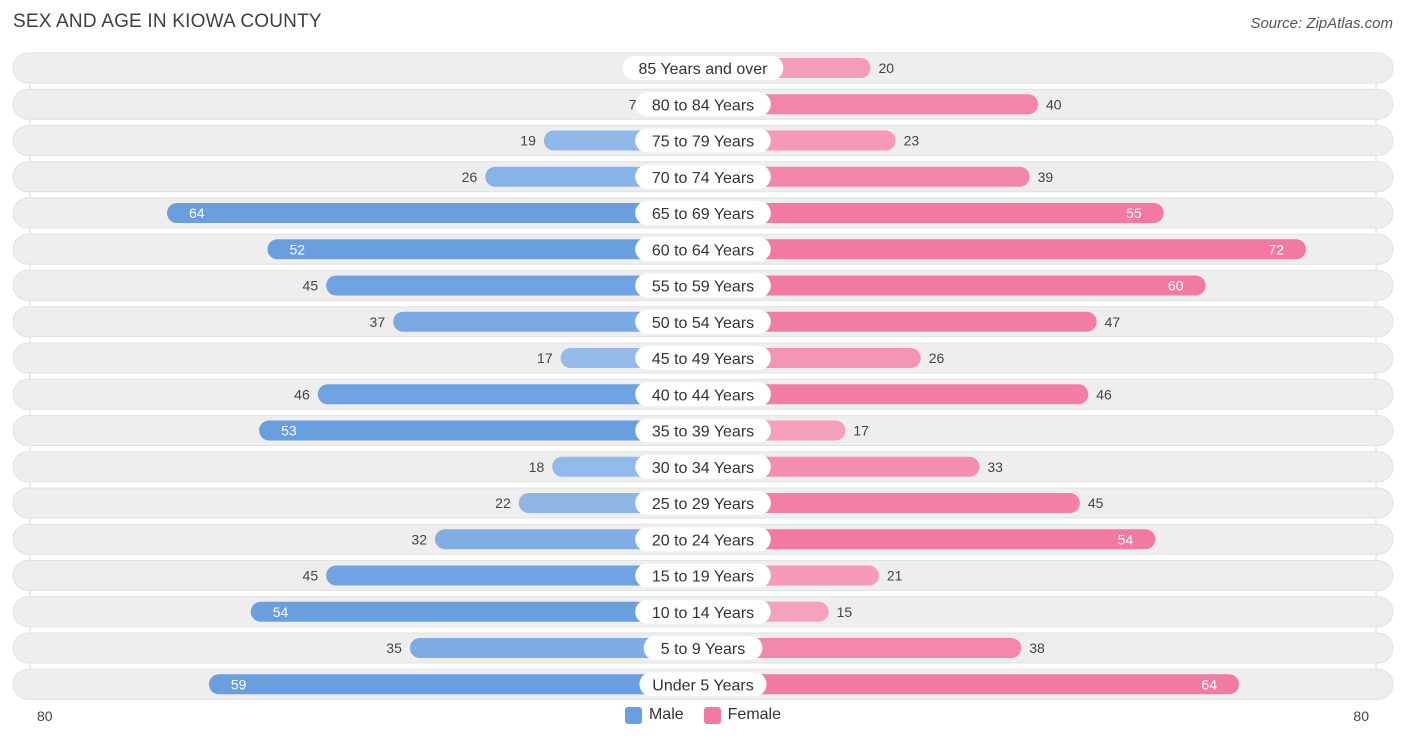 The image size is (1406, 740). Describe the element at coordinates (1134, 213) in the screenshot. I see `value-label-female: 55` at that location.